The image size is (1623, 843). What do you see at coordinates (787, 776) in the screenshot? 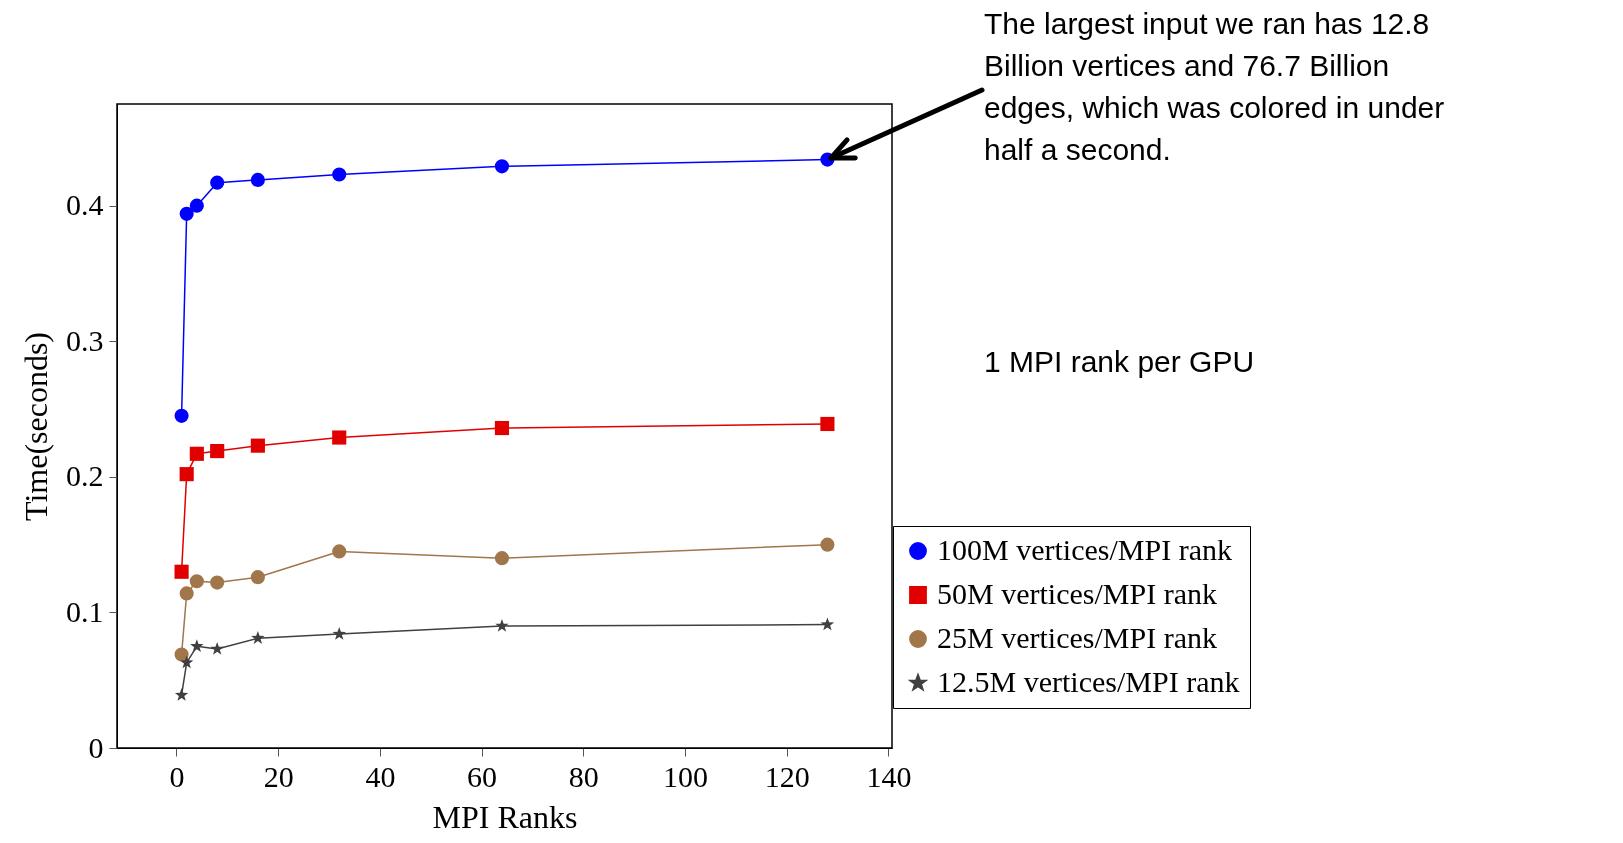
I see `x-tick-label: 120` at bounding box center [787, 776].